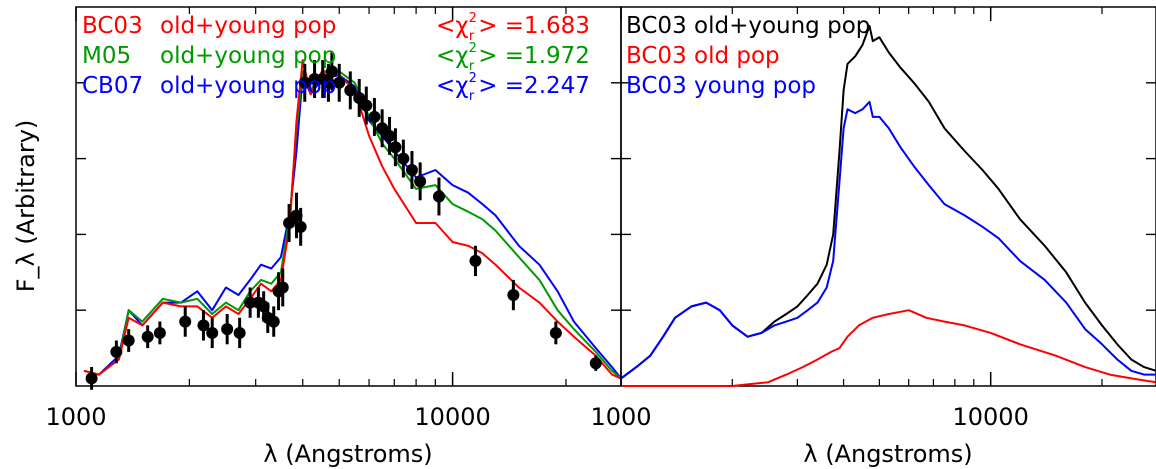 The width and height of the screenshot is (1156, 469). What do you see at coordinates (112, 86) in the screenshot?
I see `legend-model-name: CB07` at bounding box center [112, 86].